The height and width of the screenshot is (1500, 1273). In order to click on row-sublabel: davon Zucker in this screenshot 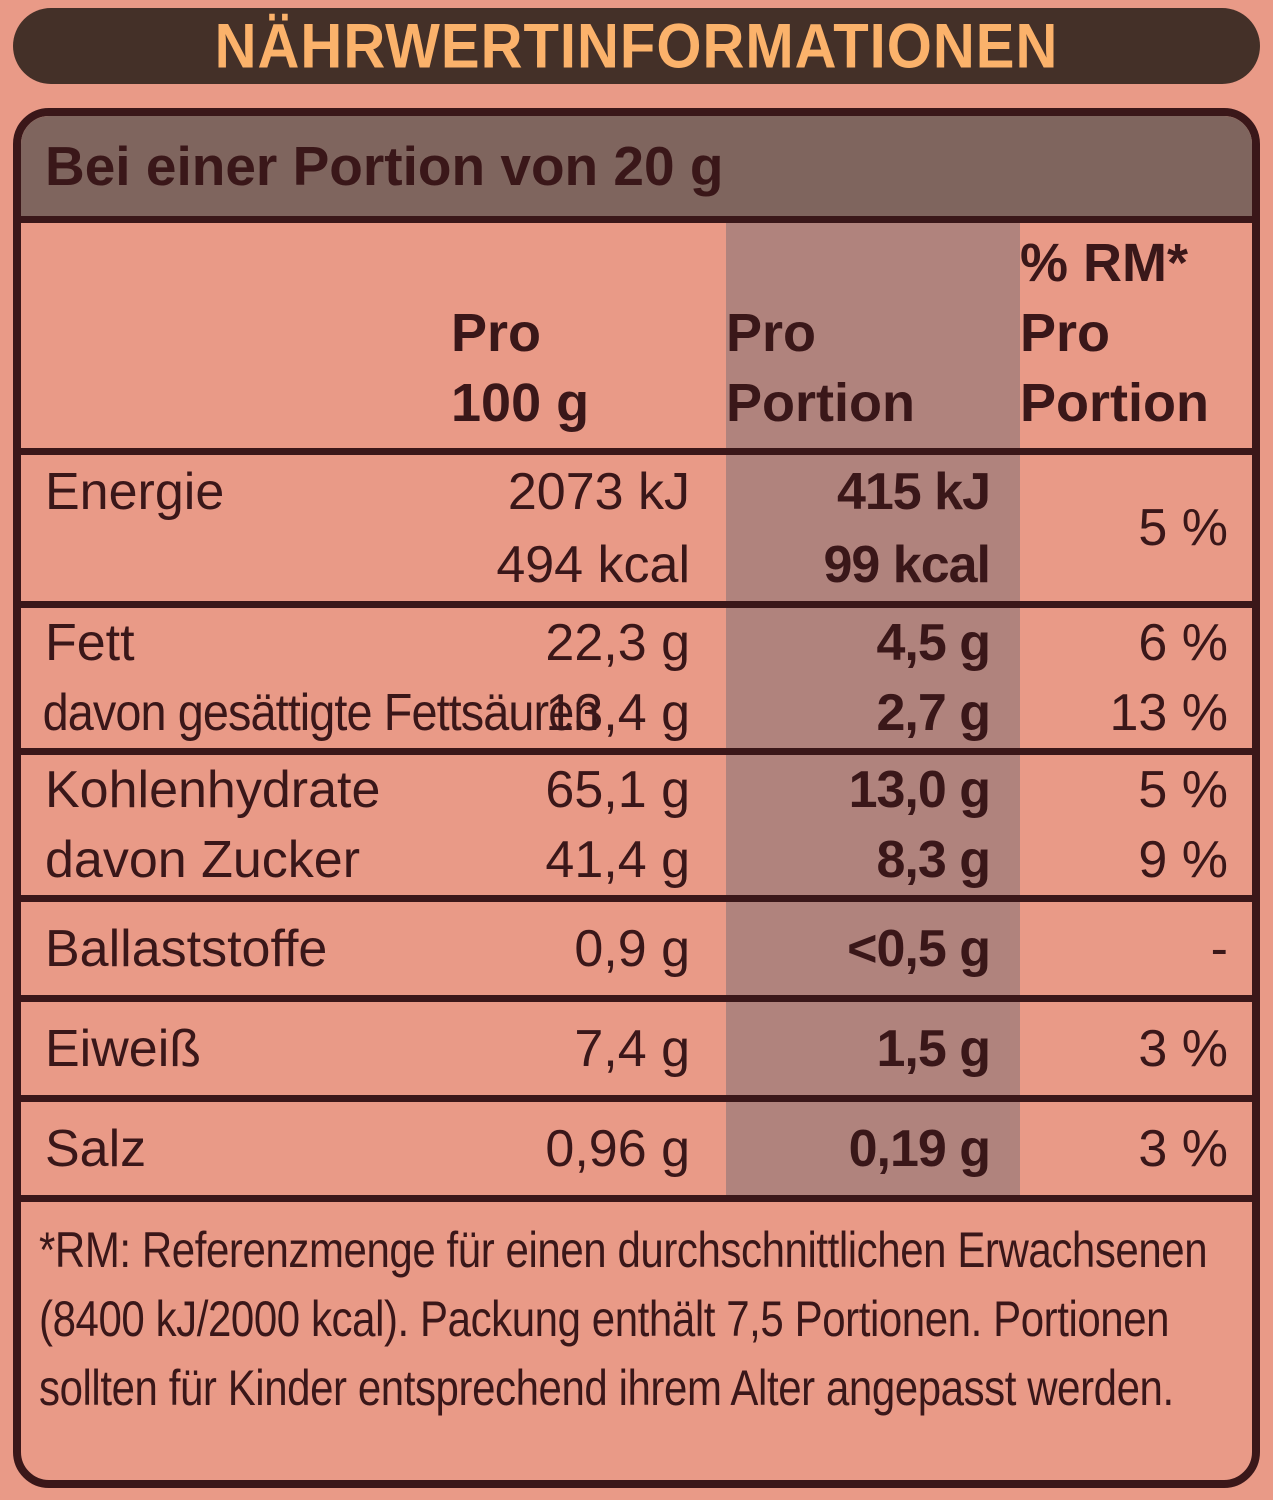, I will do `click(203, 860)`.